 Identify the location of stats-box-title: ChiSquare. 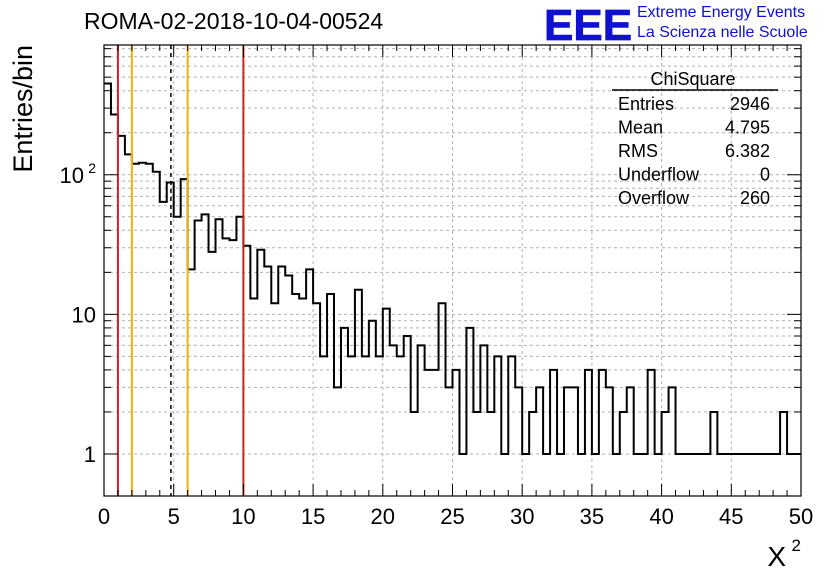
(692, 79).